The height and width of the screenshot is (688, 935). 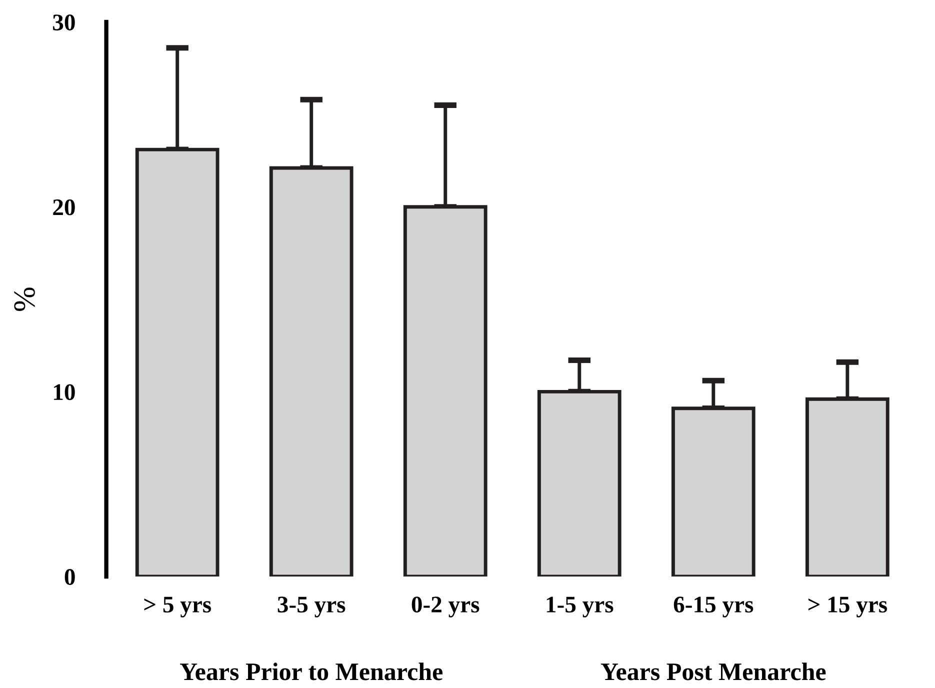 I want to click on x-tick-label: > 15 yrs, so click(x=848, y=607).